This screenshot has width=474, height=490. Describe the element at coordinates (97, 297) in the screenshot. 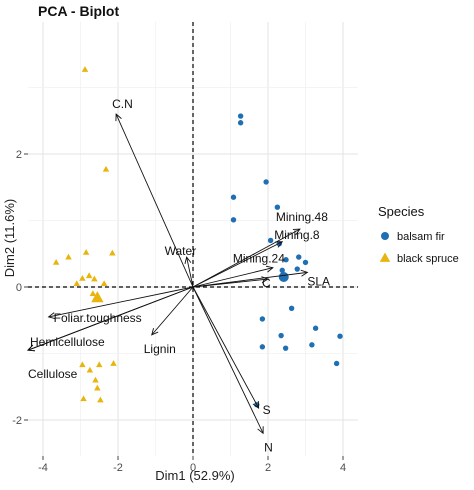

I see `centroid-black-spruce` at that location.